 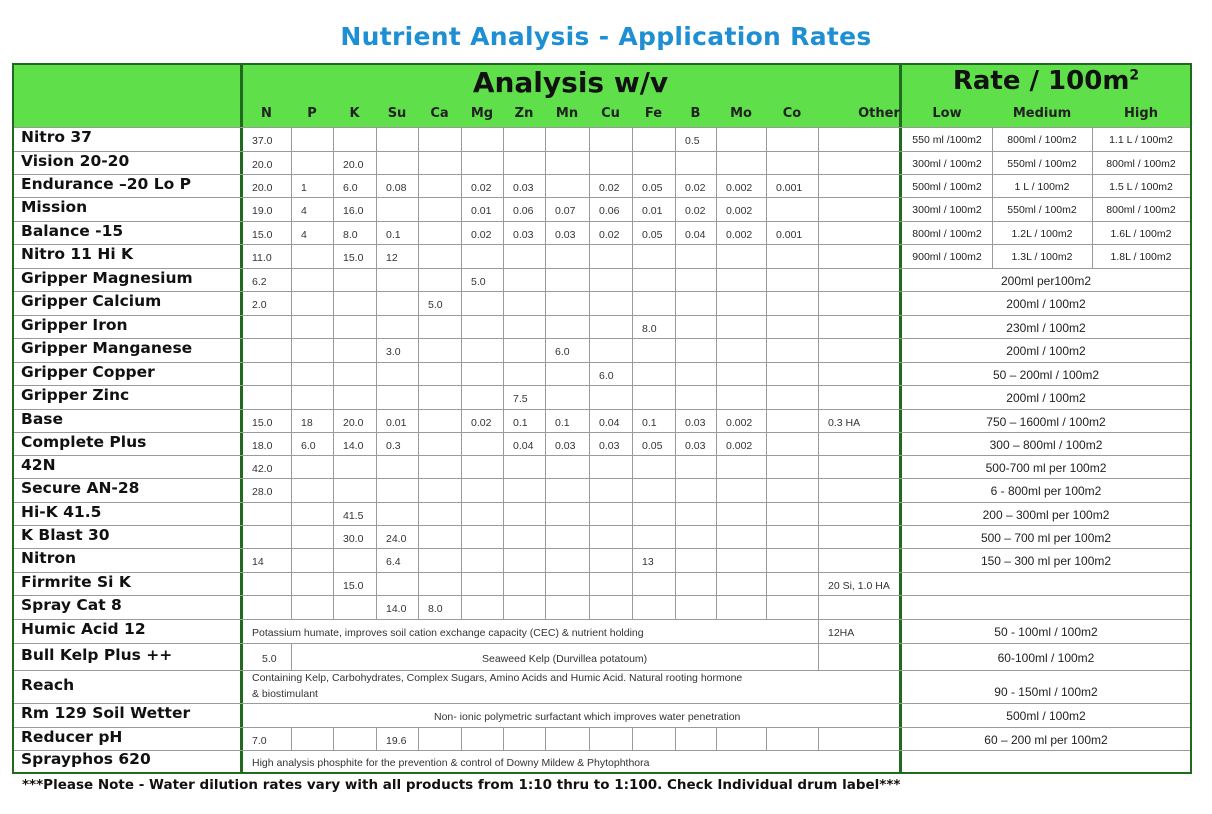 I want to click on analysis-value-n: 5.0, so click(x=269, y=658).